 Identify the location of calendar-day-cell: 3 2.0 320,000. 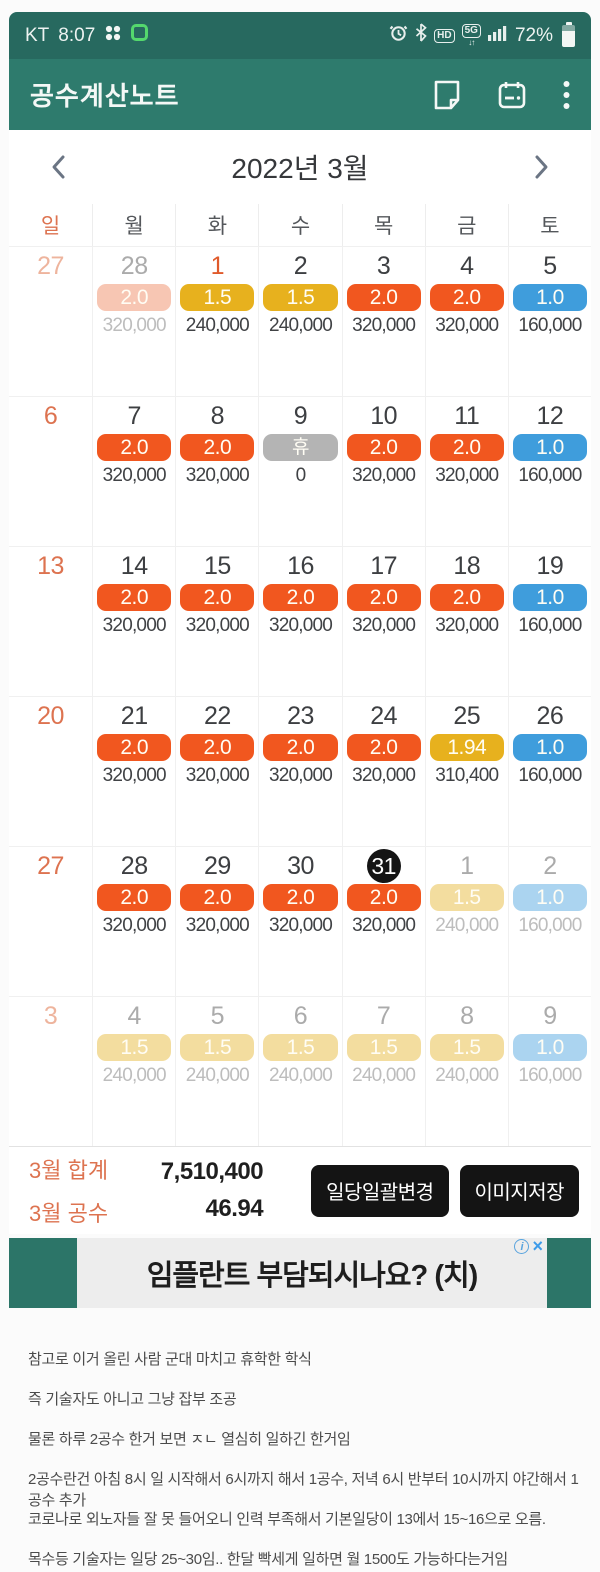
(383, 321).